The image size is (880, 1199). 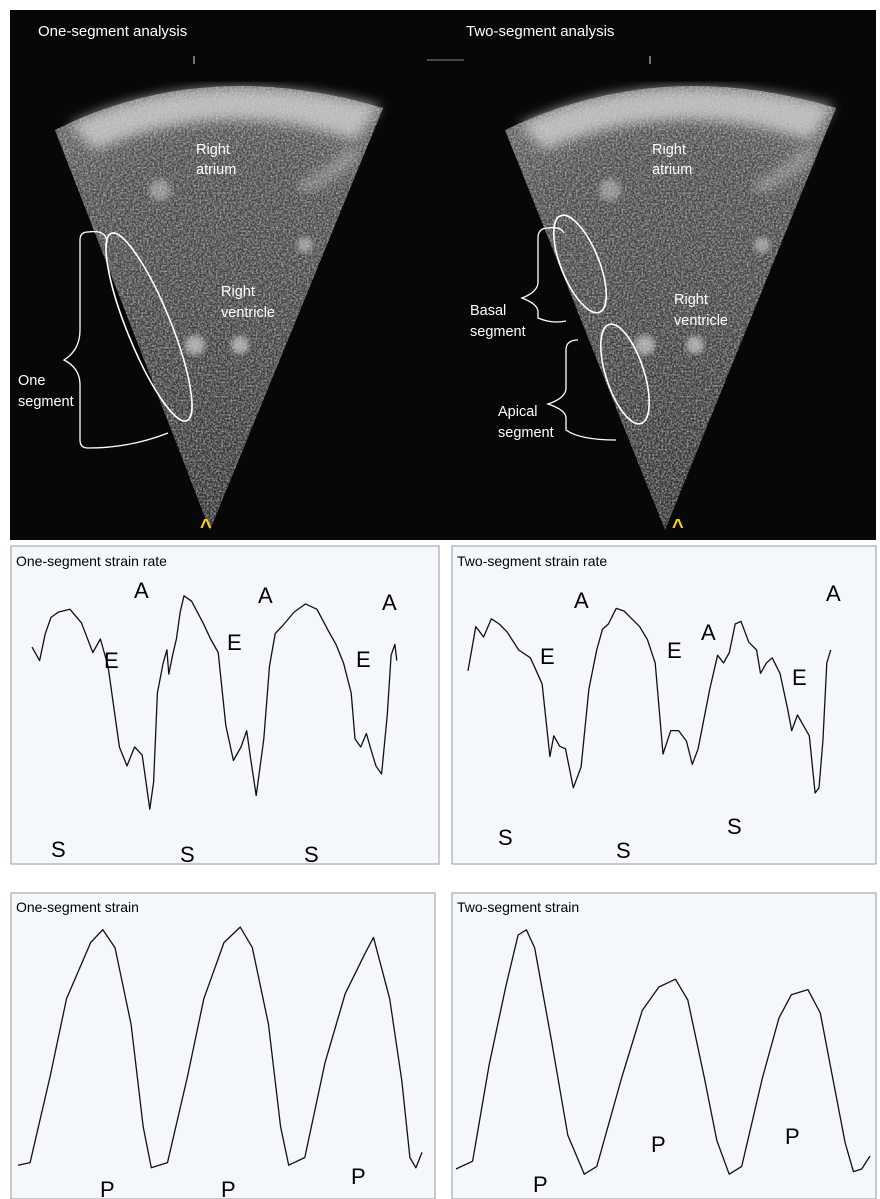 What do you see at coordinates (488, 311) in the screenshot?
I see `basal-segment-label-1: Basal` at bounding box center [488, 311].